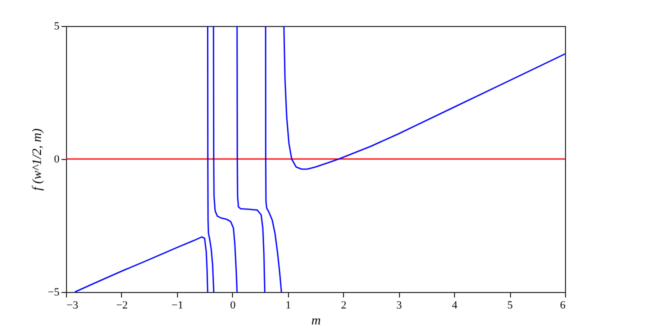 This screenshot has width=646, height=327. I want to click on x-tick-label: 2, so click(343, 306).